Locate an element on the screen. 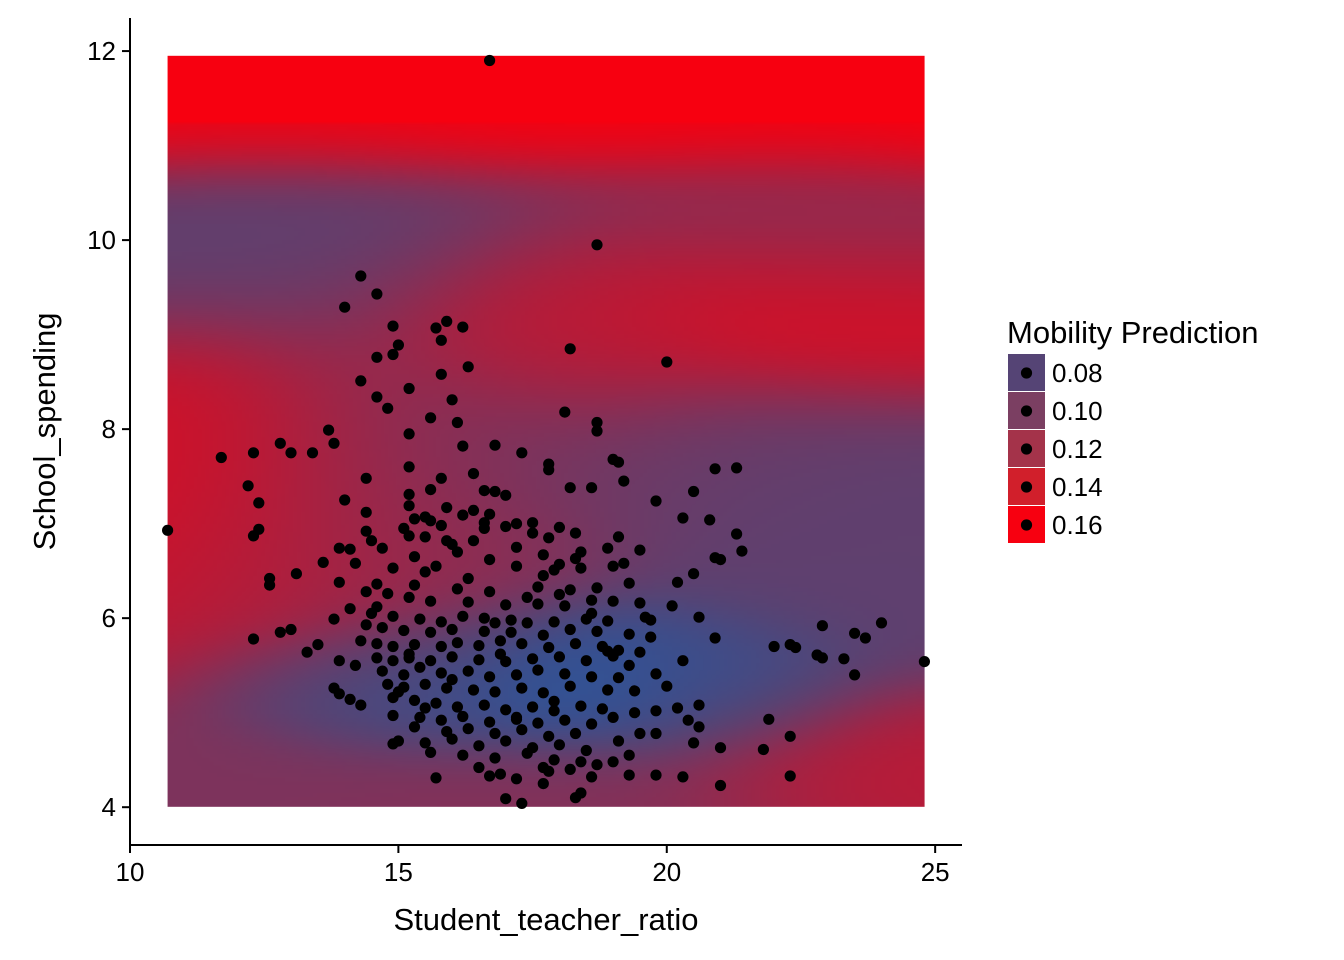 Image resolution: width=1344 pixels, height=960 pixels. legend: Mobility Prediction 0.08 0.10 0.12 0.14 0.16 is located at coordinates (1133, 429).